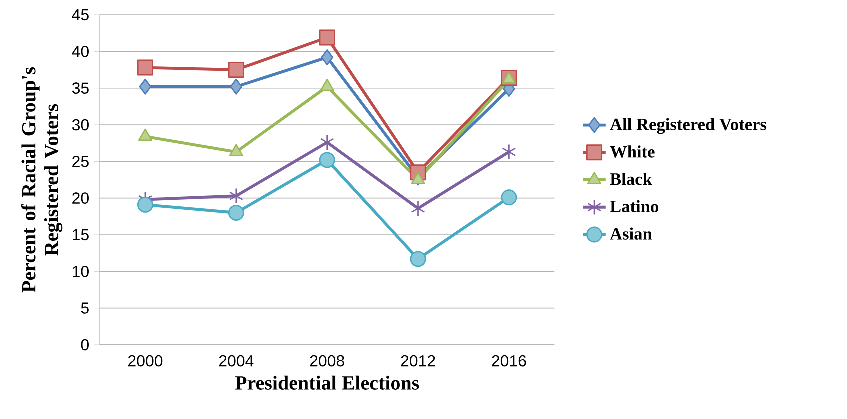 This screenshot has width=847, height=419. Describe the element at coordinates (85, 308) in the screenshot. I see `y-tick-label: 5` at that location.